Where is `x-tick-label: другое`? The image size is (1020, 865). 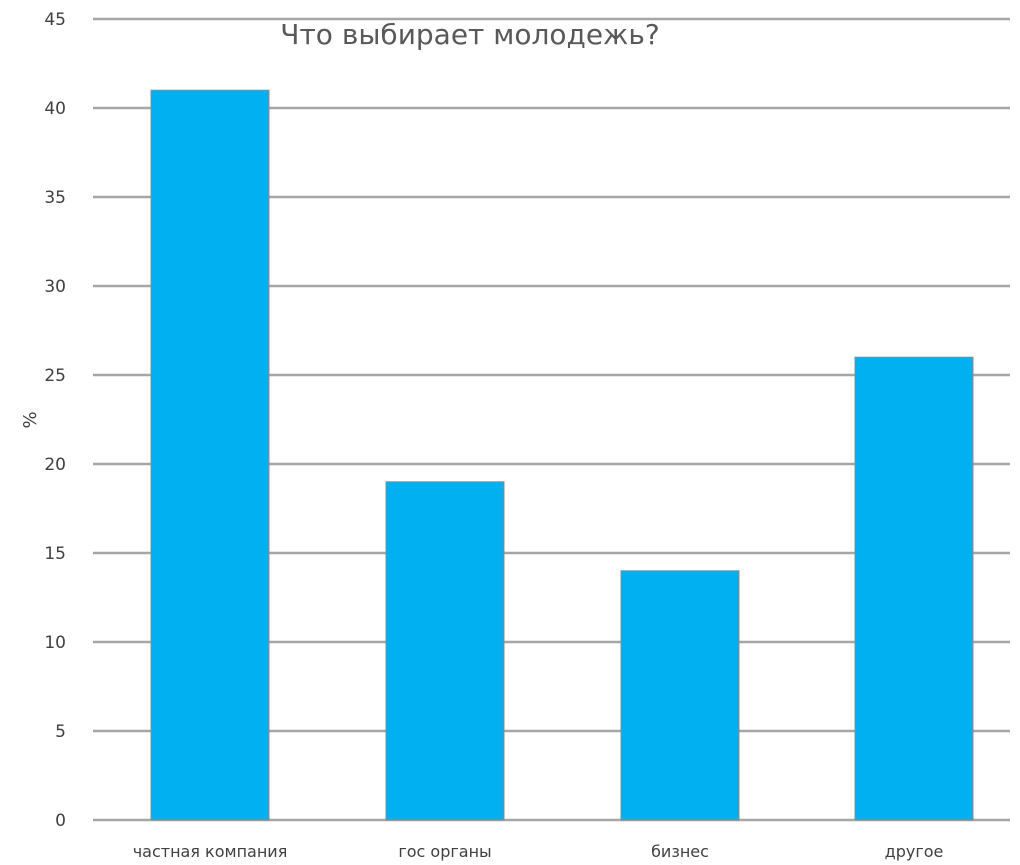 x-tick-label: другое is located at coordinates (914, 851).